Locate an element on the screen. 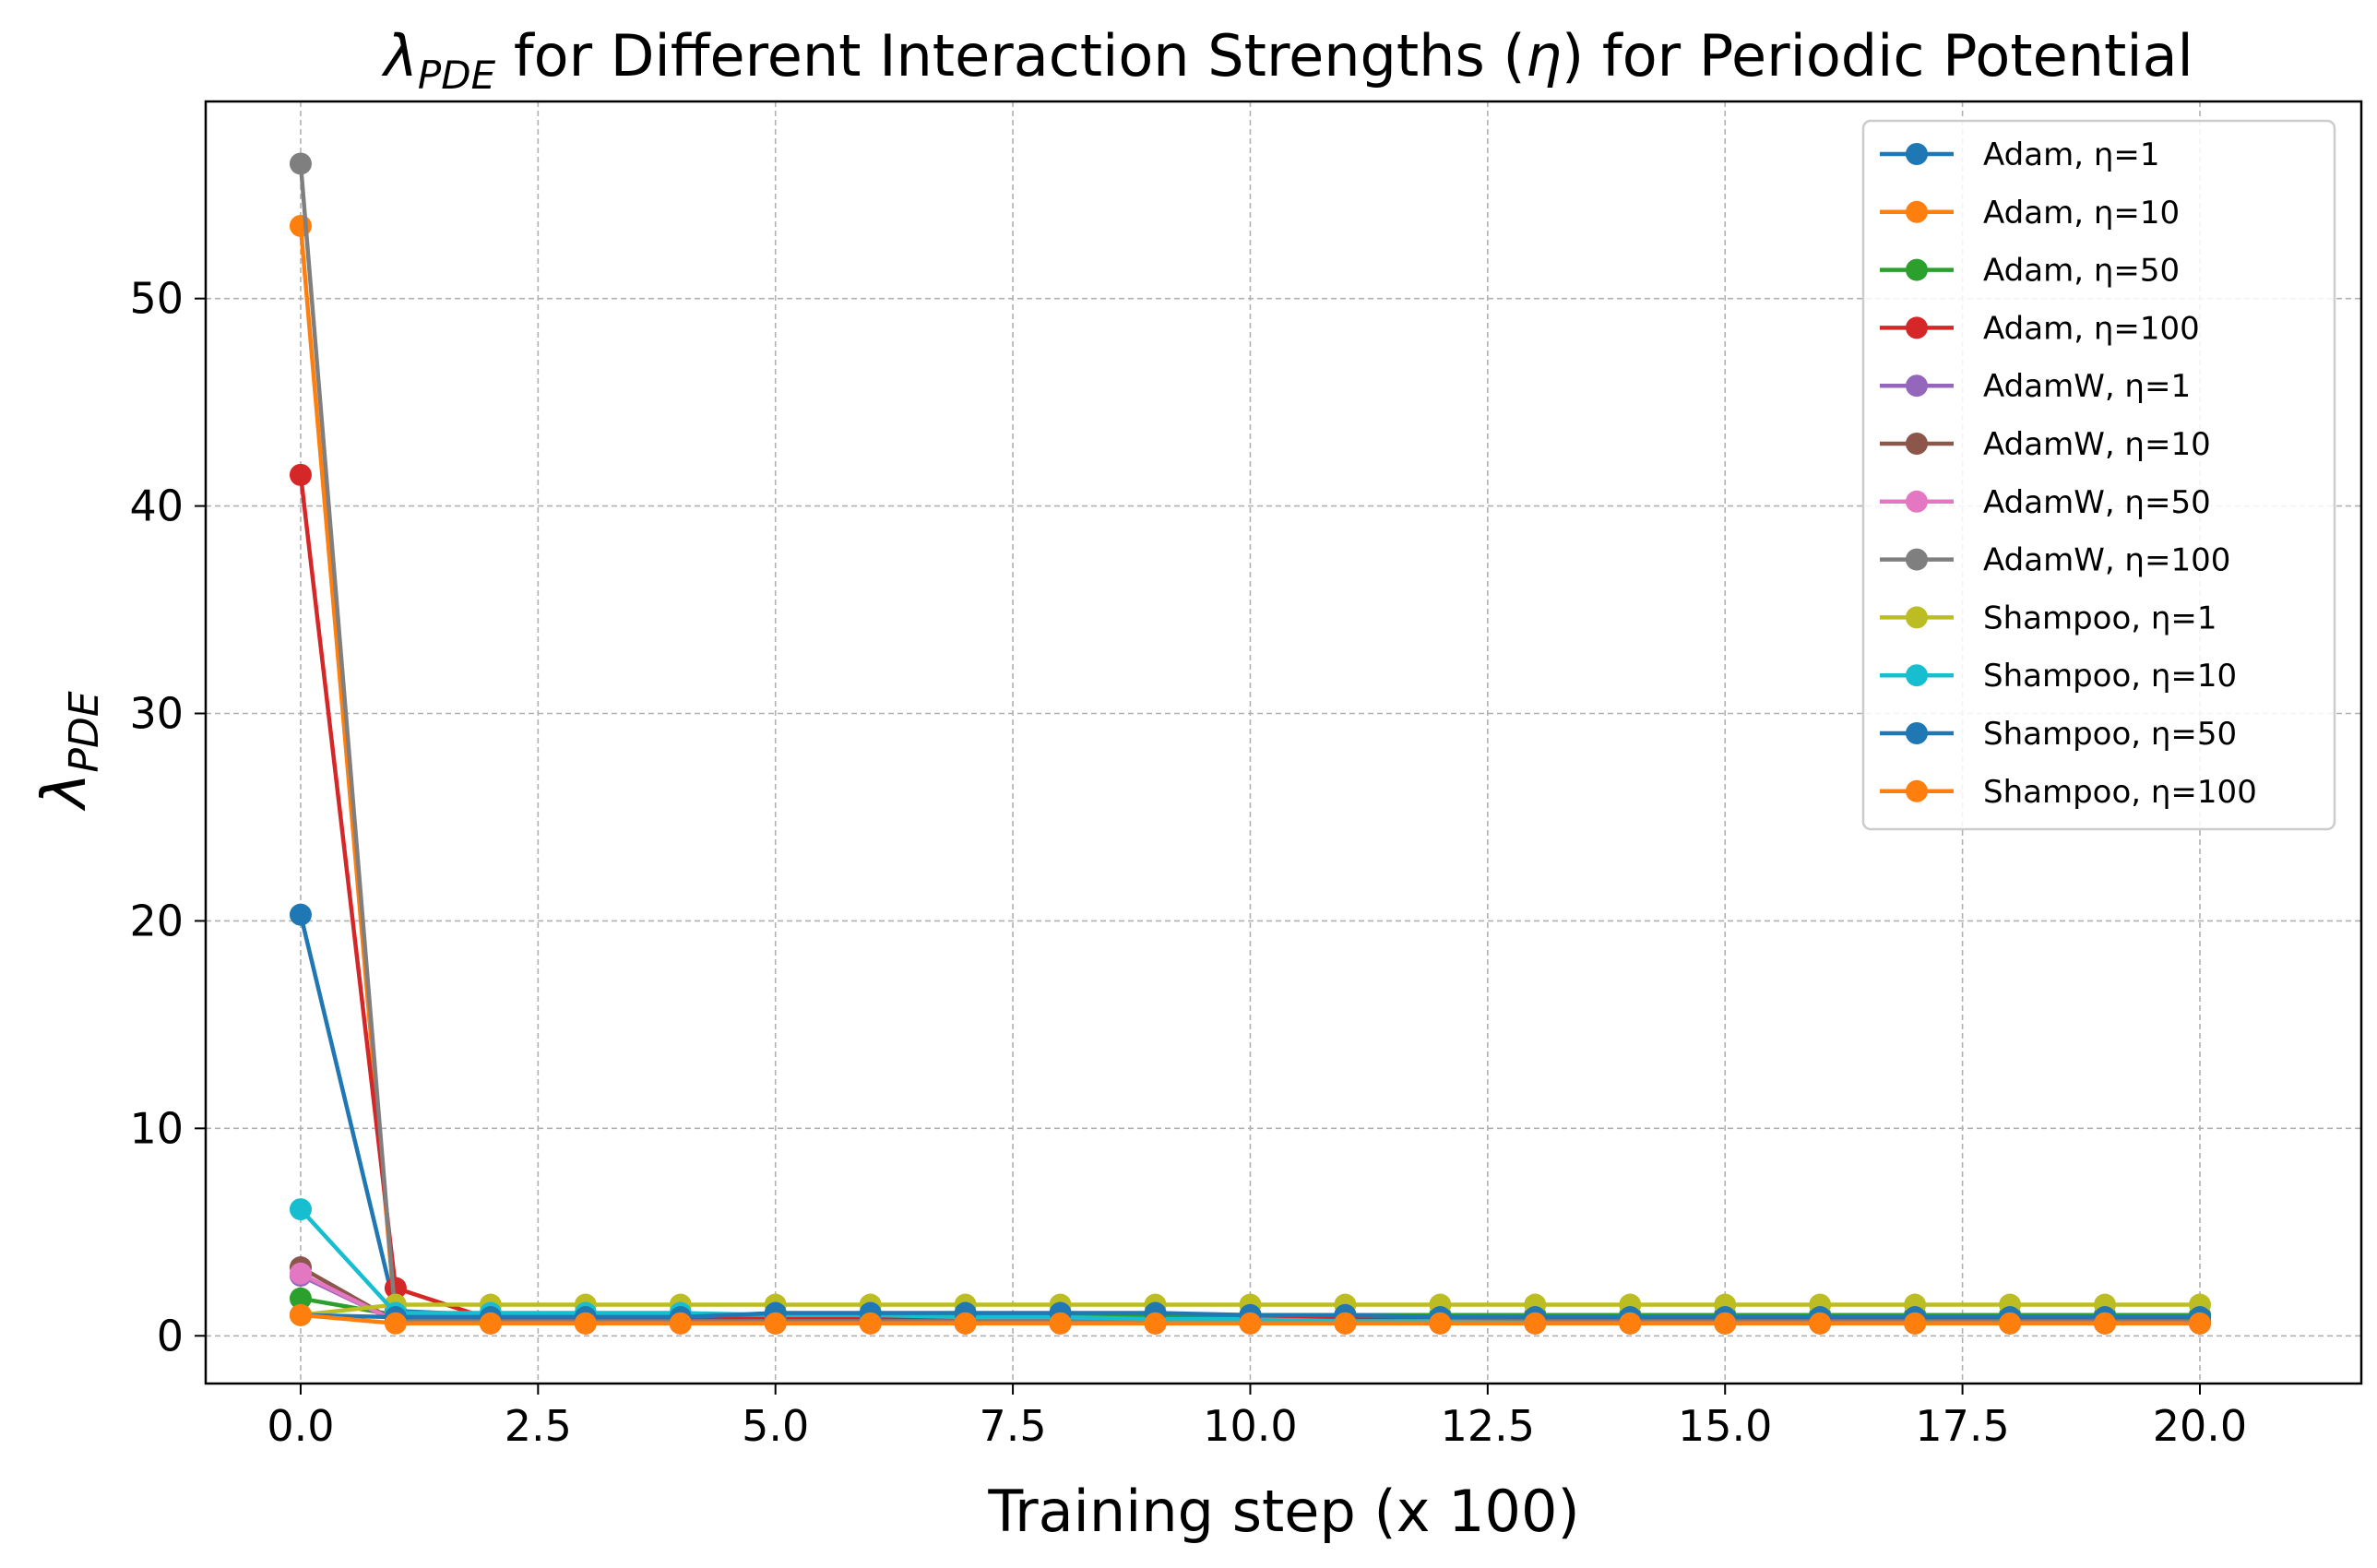 This screenshot has height=1568, width=2377. x-tick-label: 12.5 is located at coordinates (1488, 1426).